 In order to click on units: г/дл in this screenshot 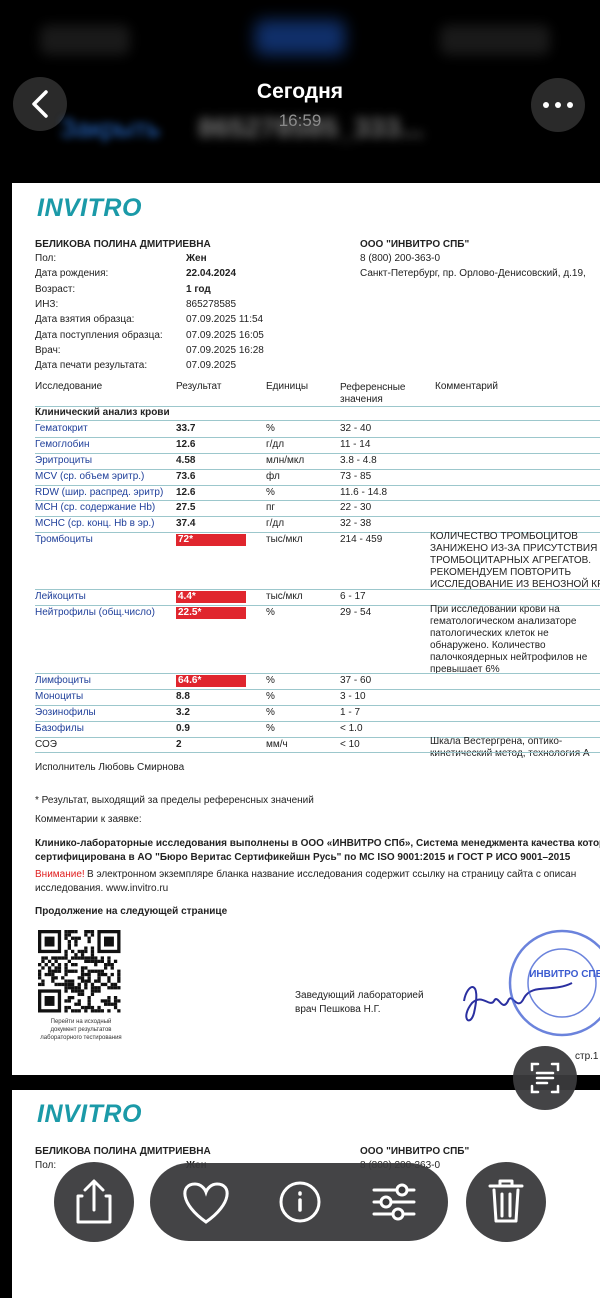, I will do `click(275, 444)`.